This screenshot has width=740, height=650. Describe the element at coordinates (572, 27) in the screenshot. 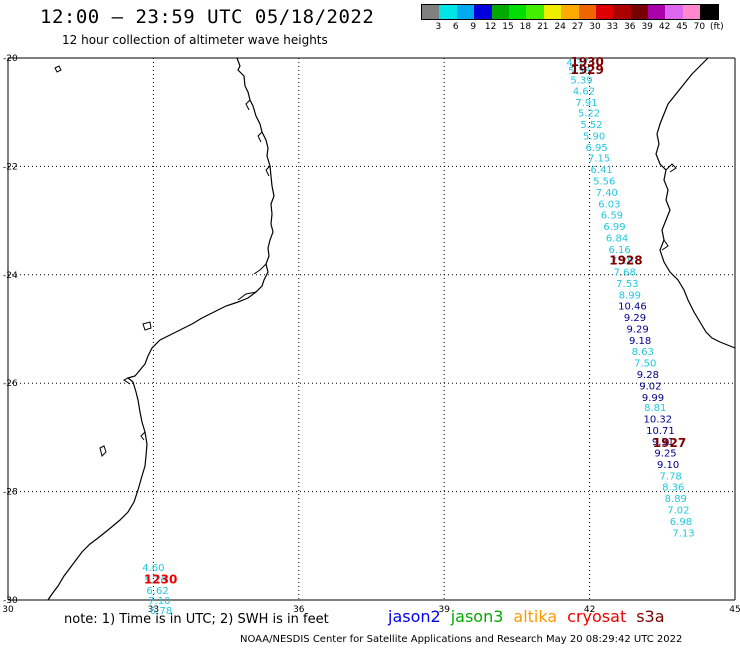

I see `color-scale-labels: 3 6 9 12 15 18 21 24 27 30 33 36 39 42 45 70 (ft)` at that location.